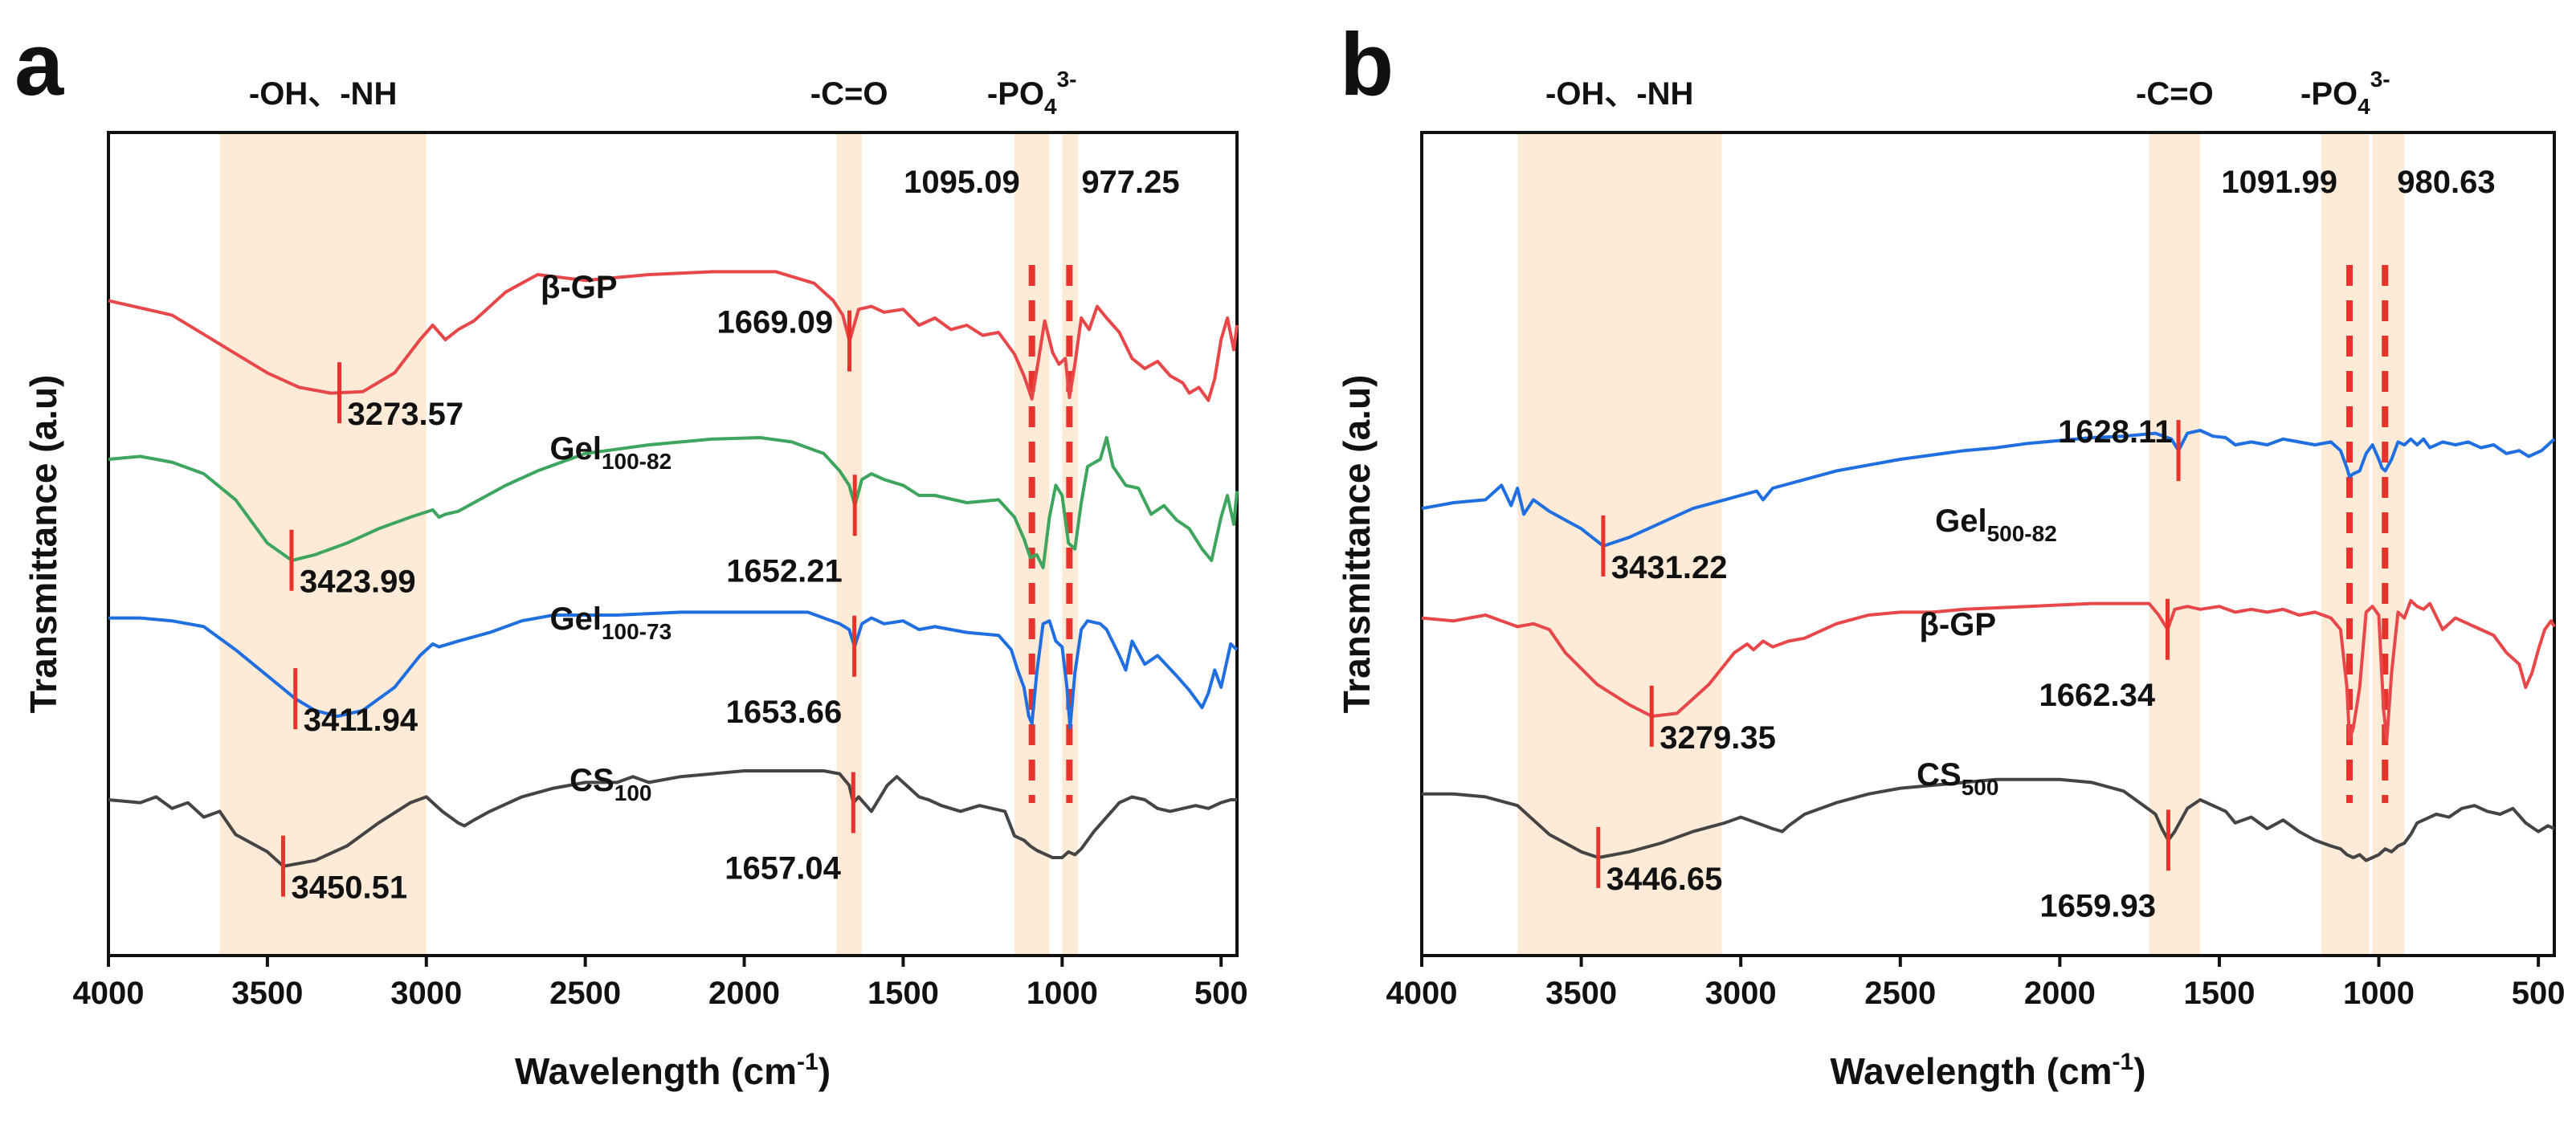  What do you see at coordinates (2115, 432) in the screenshot?
I see `peak-label: 1628.11` at bounding box center [2115, 432].